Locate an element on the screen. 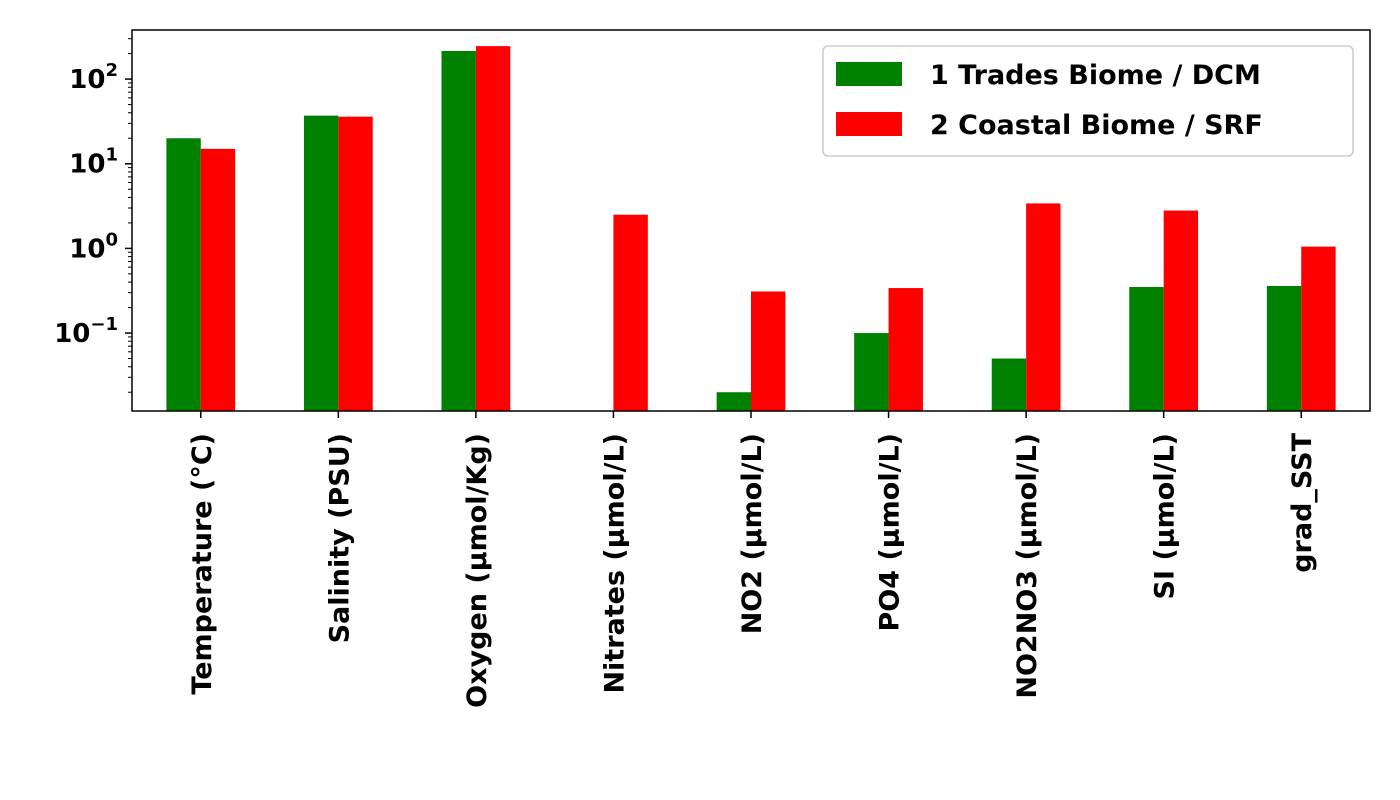  legend-label-1: 1 Trades Biome / DCM is located at coordinates (1095, 75).